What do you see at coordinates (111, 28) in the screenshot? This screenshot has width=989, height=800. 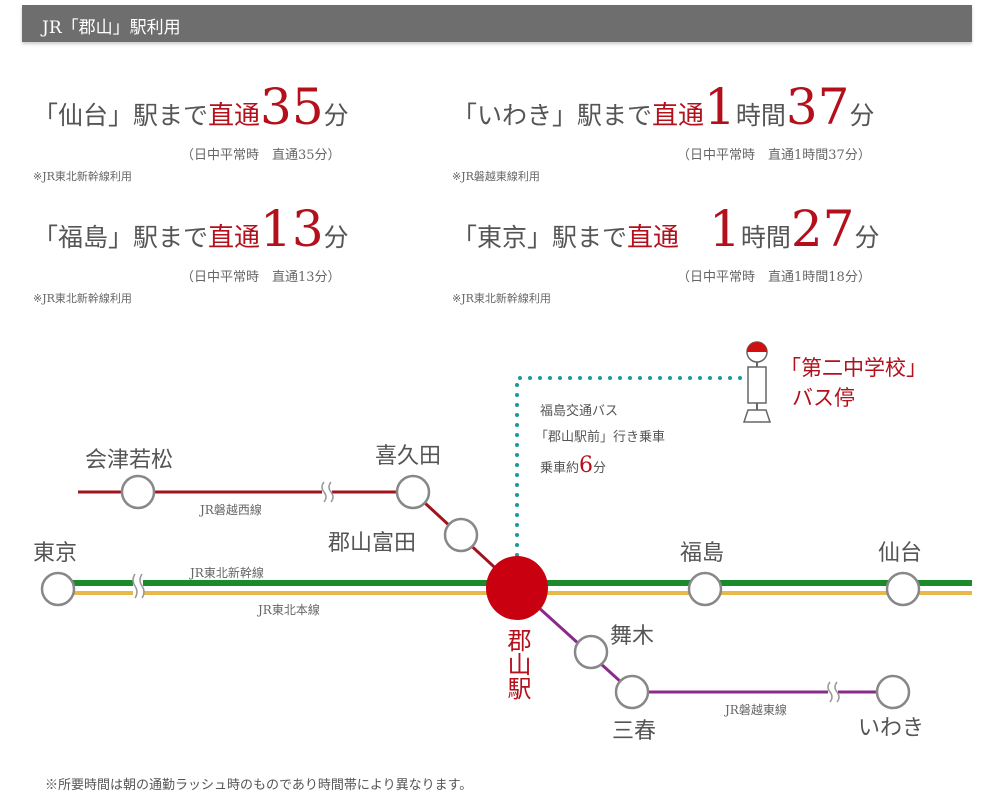 I see `header-title: JR「郡山」駅利用` at bounding box center [111, 28].